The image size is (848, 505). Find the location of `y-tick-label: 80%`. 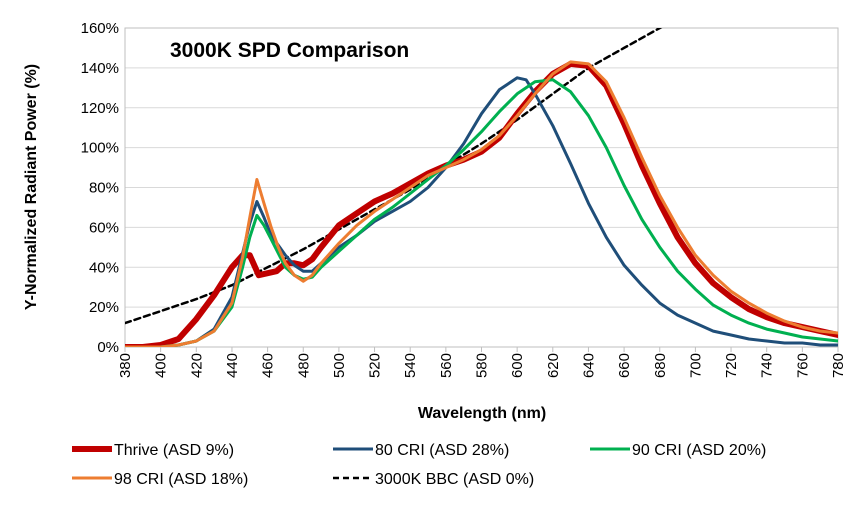

y-tick-label: 80% is located at coordinates (104, 188).